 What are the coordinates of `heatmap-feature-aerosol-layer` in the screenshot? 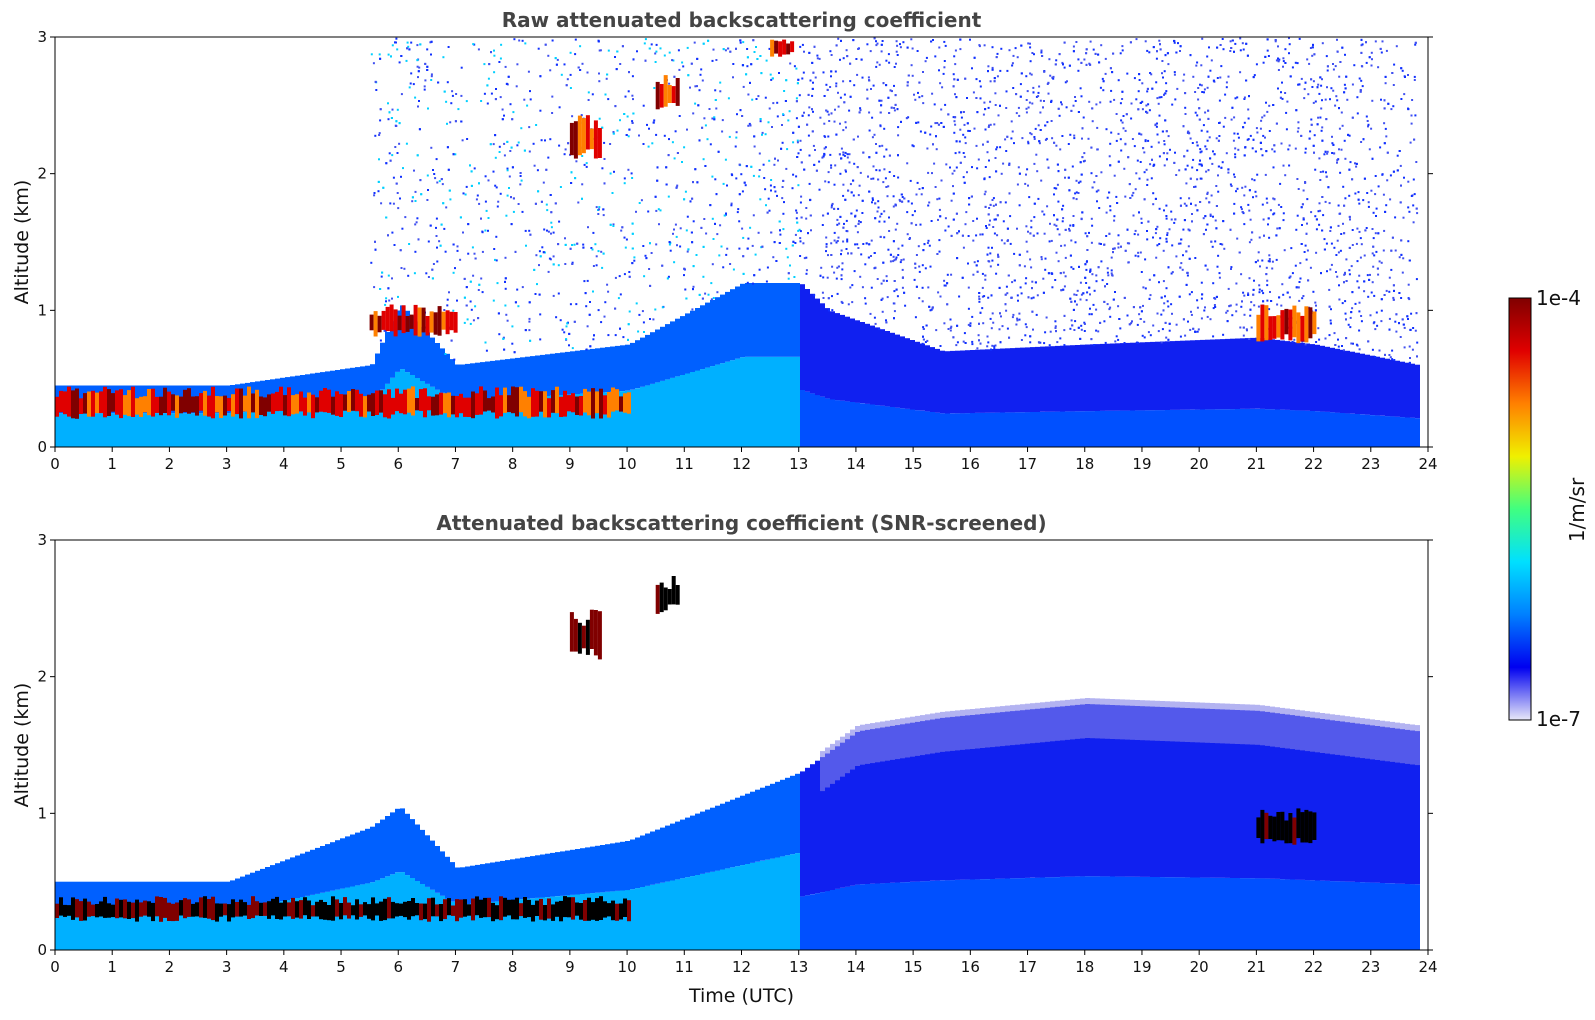 It's located at (117, 402).